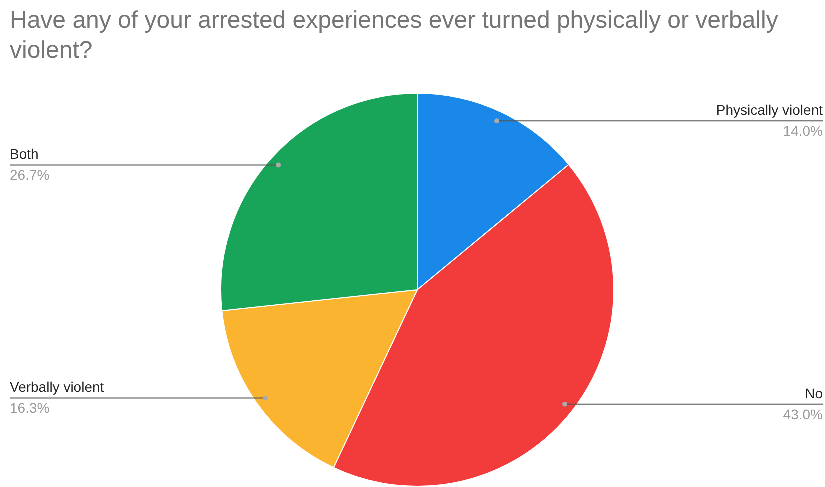  I want to click on data-label: 14.0%, so click(803, 130).